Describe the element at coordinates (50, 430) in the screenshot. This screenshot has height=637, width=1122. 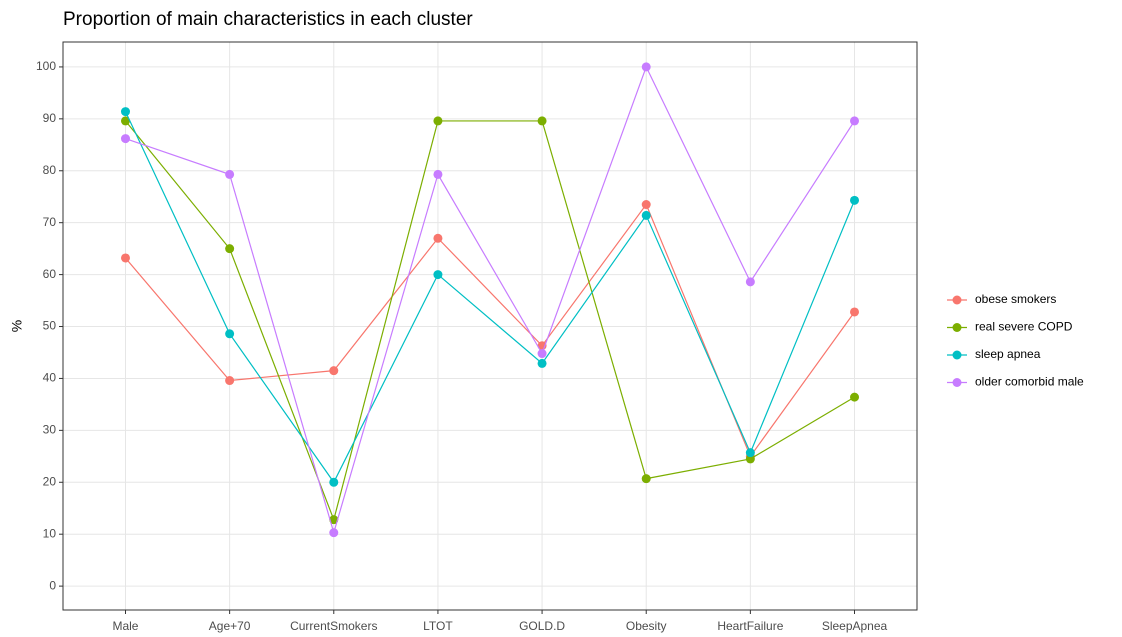
I see `y-tick-label: 30` at that location.